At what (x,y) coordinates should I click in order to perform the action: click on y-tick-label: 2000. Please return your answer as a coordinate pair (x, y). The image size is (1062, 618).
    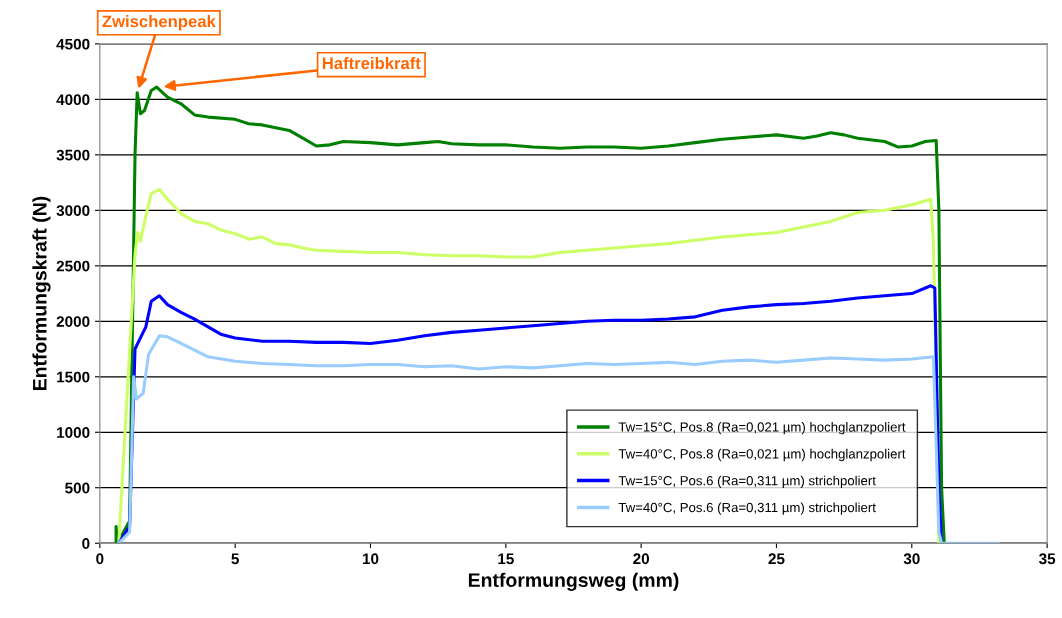
    Looking at the image, I should click on (73, 321).